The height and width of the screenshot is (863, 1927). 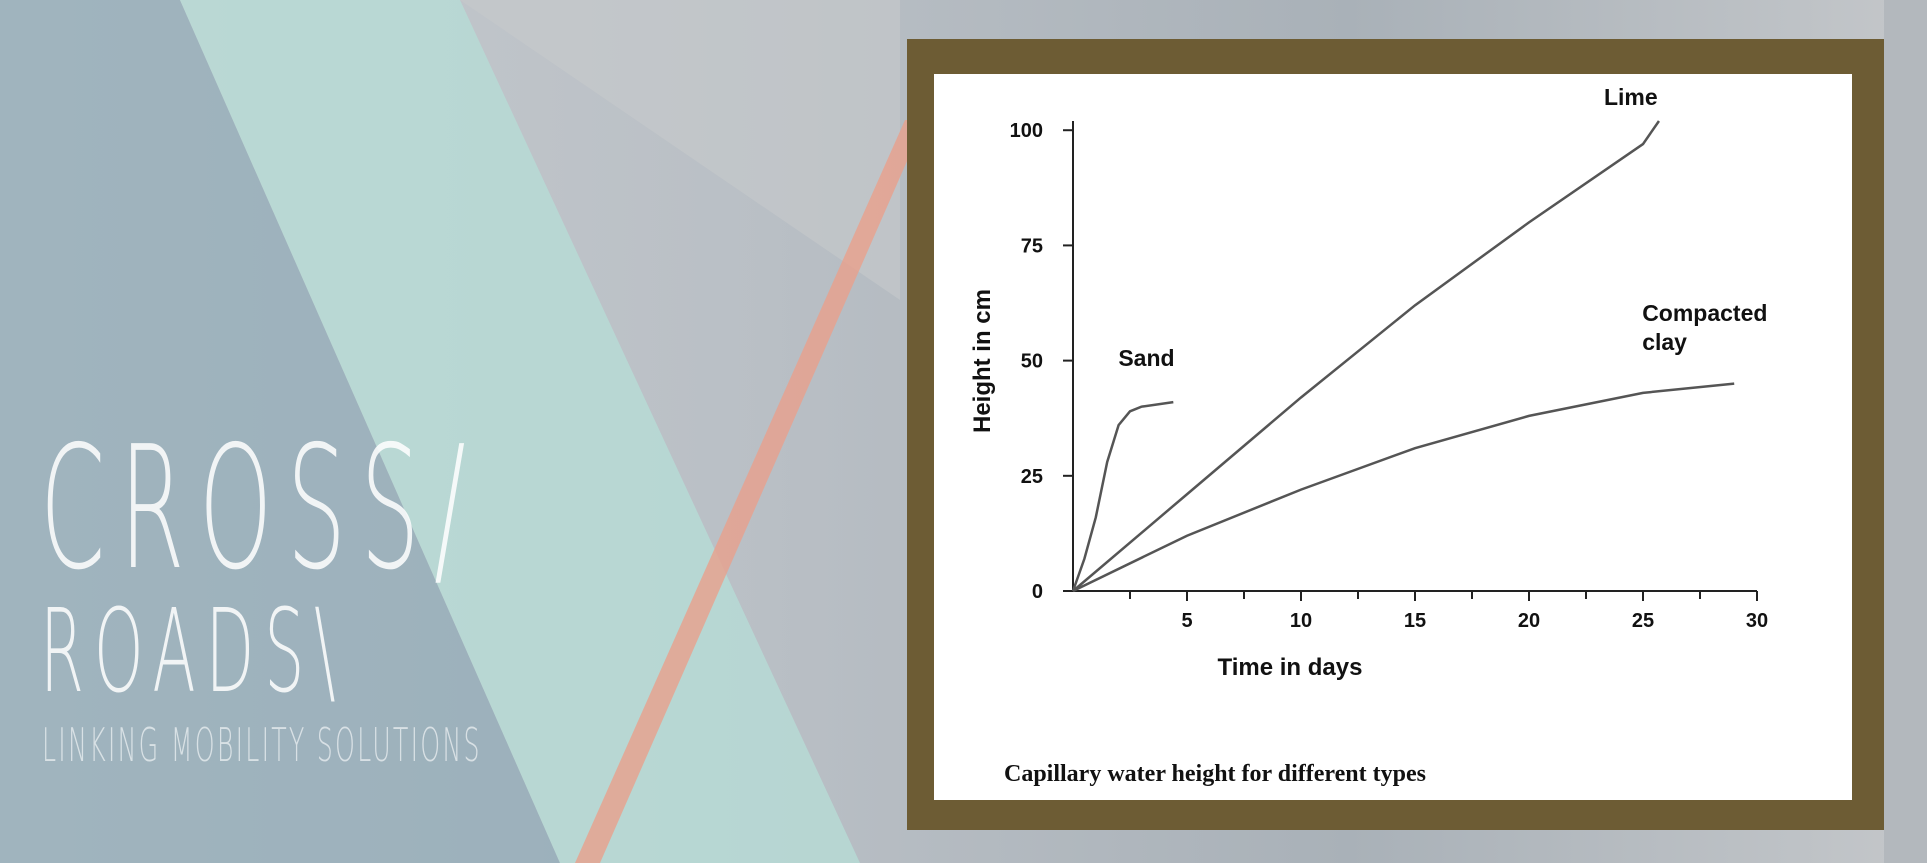 What do you see at coordinates (1301, 621) in the screenshot?
I see `x-tick-label: 10` at bounding box center [1301, 621].